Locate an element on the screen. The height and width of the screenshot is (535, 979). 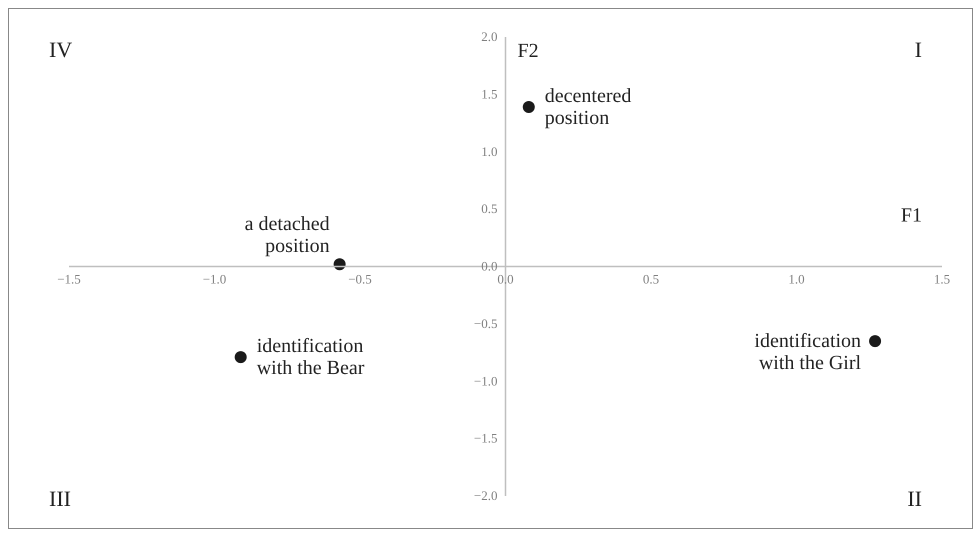
annotation: identification with the Girl is located at coordinates (808, 352).